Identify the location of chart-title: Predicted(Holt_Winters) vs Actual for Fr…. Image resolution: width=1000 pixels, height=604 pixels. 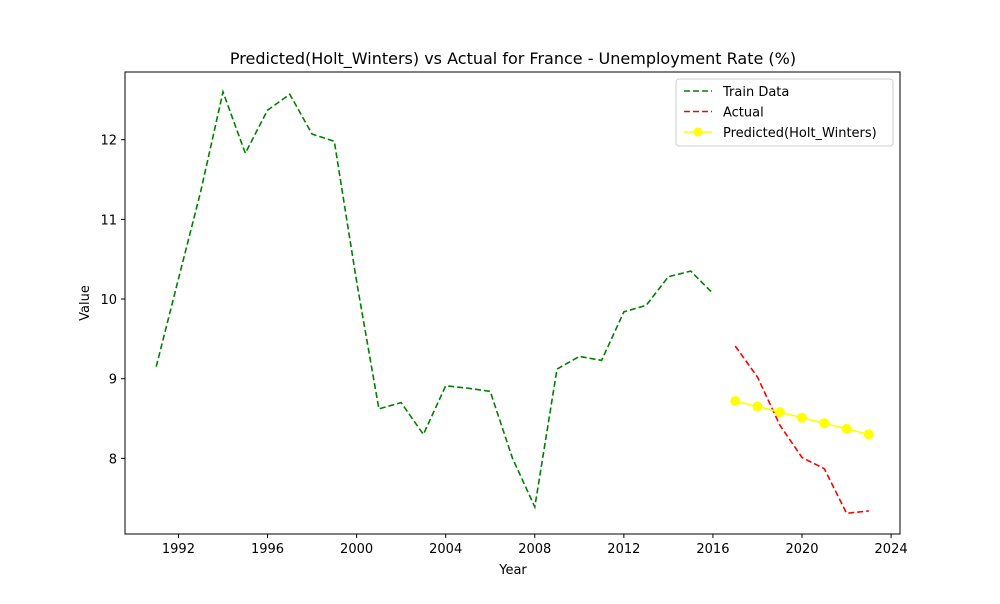
(513, 59).